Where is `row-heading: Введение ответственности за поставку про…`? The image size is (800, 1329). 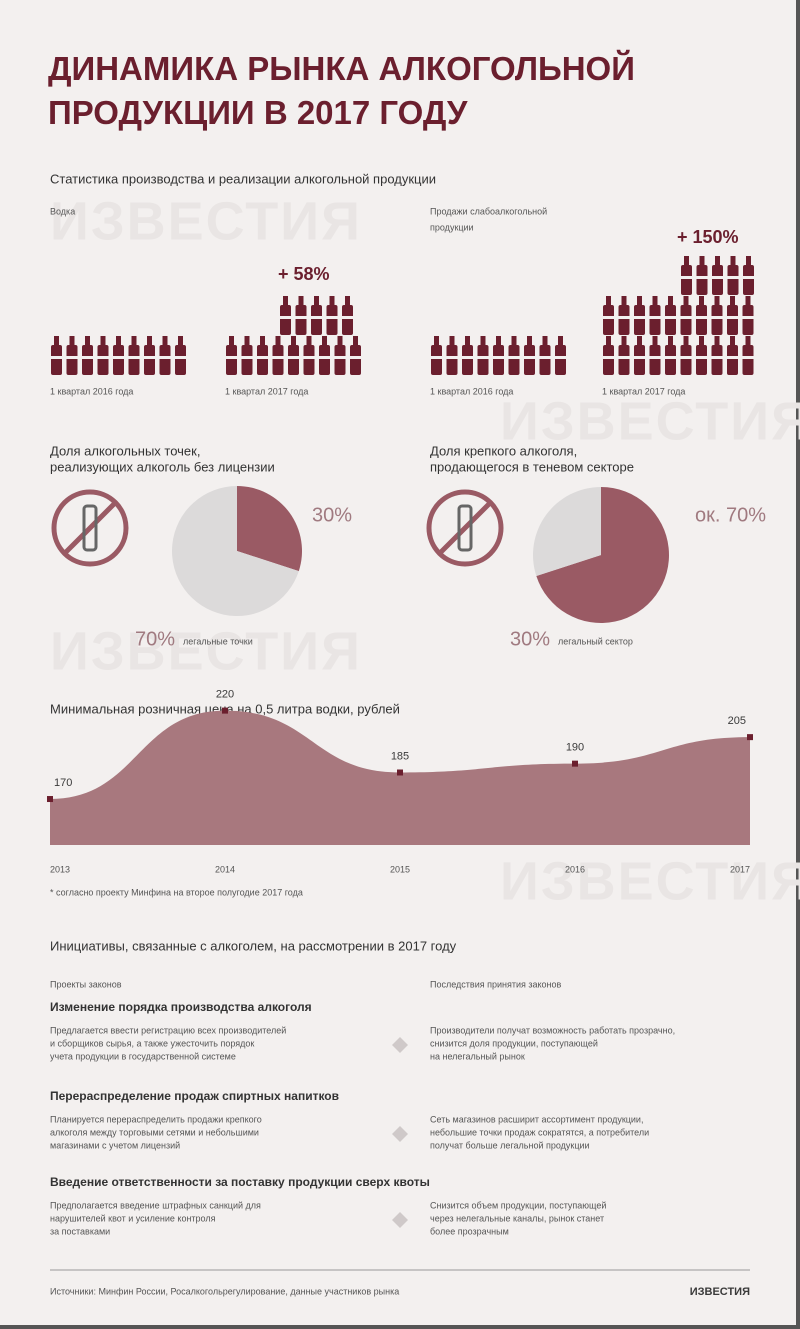 row-heading: Введение ответственности за поставку про… is located at coordinates (240, 1182).